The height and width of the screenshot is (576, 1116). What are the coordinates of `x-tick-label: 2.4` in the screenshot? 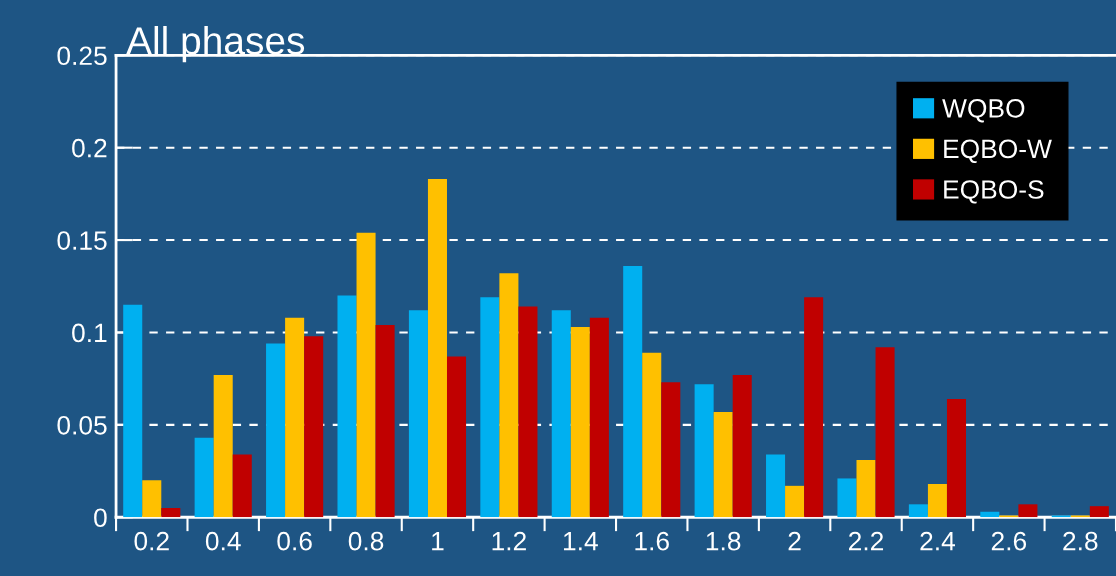 It's located at (938, 541).